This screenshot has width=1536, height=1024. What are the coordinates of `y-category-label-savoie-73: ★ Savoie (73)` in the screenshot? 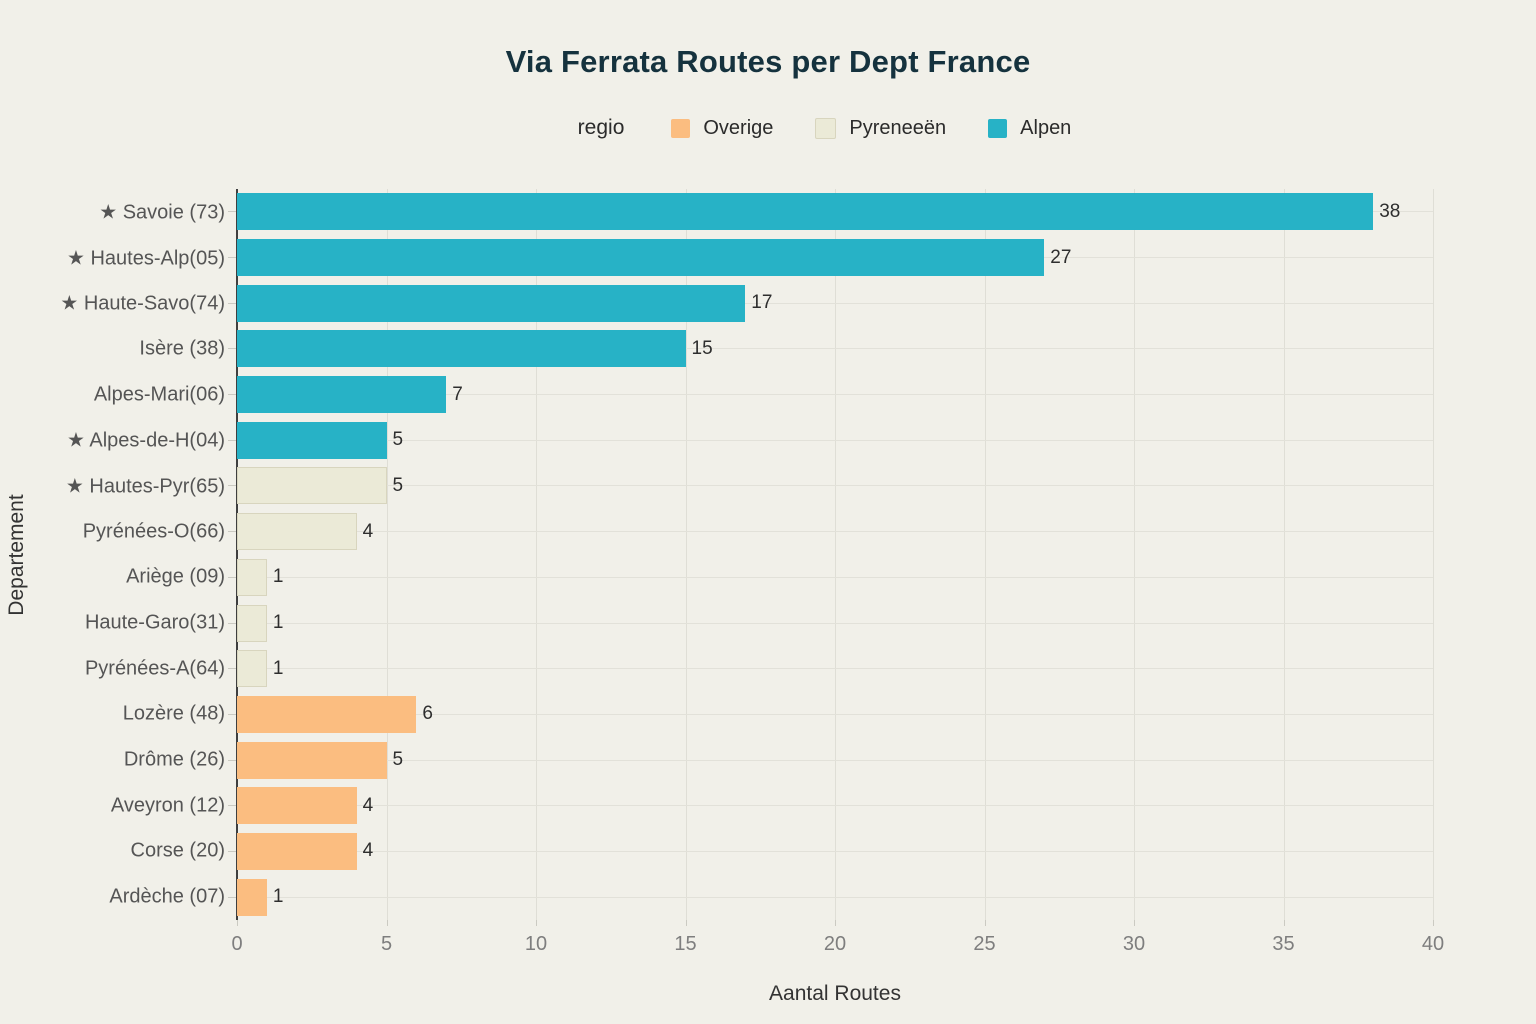 It's located at (162, 212).